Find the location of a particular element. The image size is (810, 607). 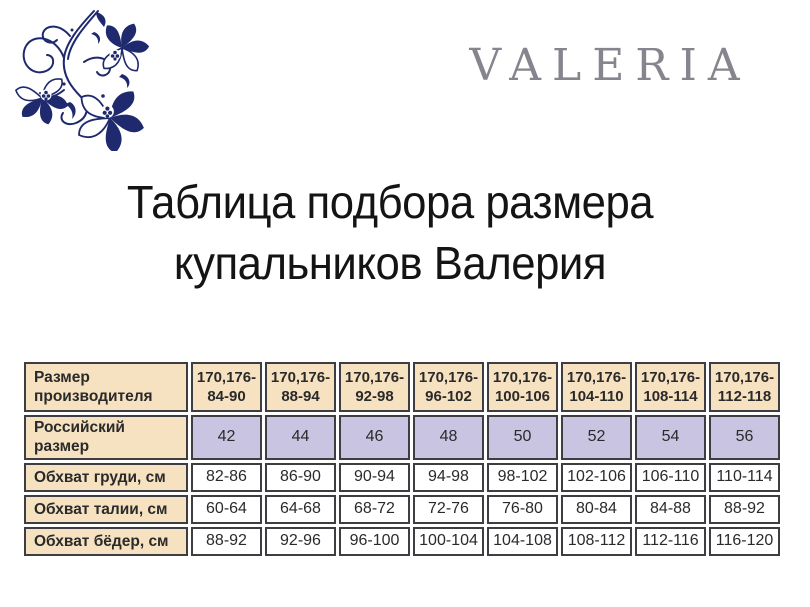

size-cell: 170,176- 104-110 is located at coordinates (596, 387).